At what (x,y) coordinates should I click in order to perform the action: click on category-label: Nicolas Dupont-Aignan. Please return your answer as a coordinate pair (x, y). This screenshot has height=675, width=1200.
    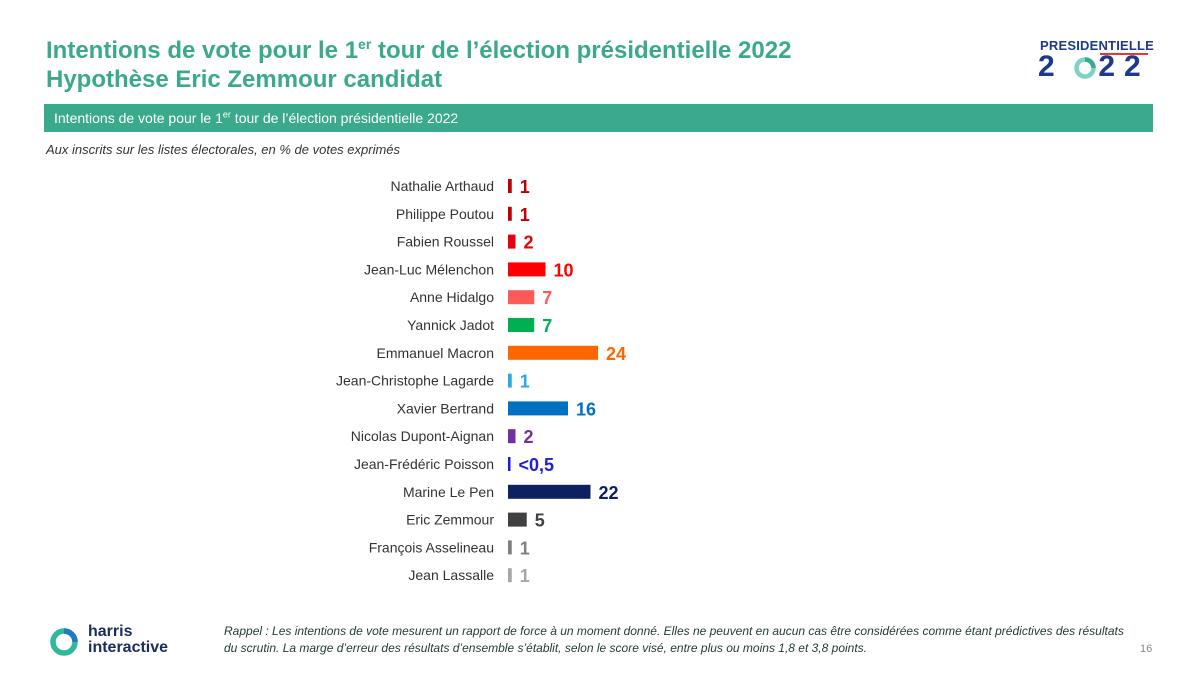
    Looking at the image, I should click on (422, 436).